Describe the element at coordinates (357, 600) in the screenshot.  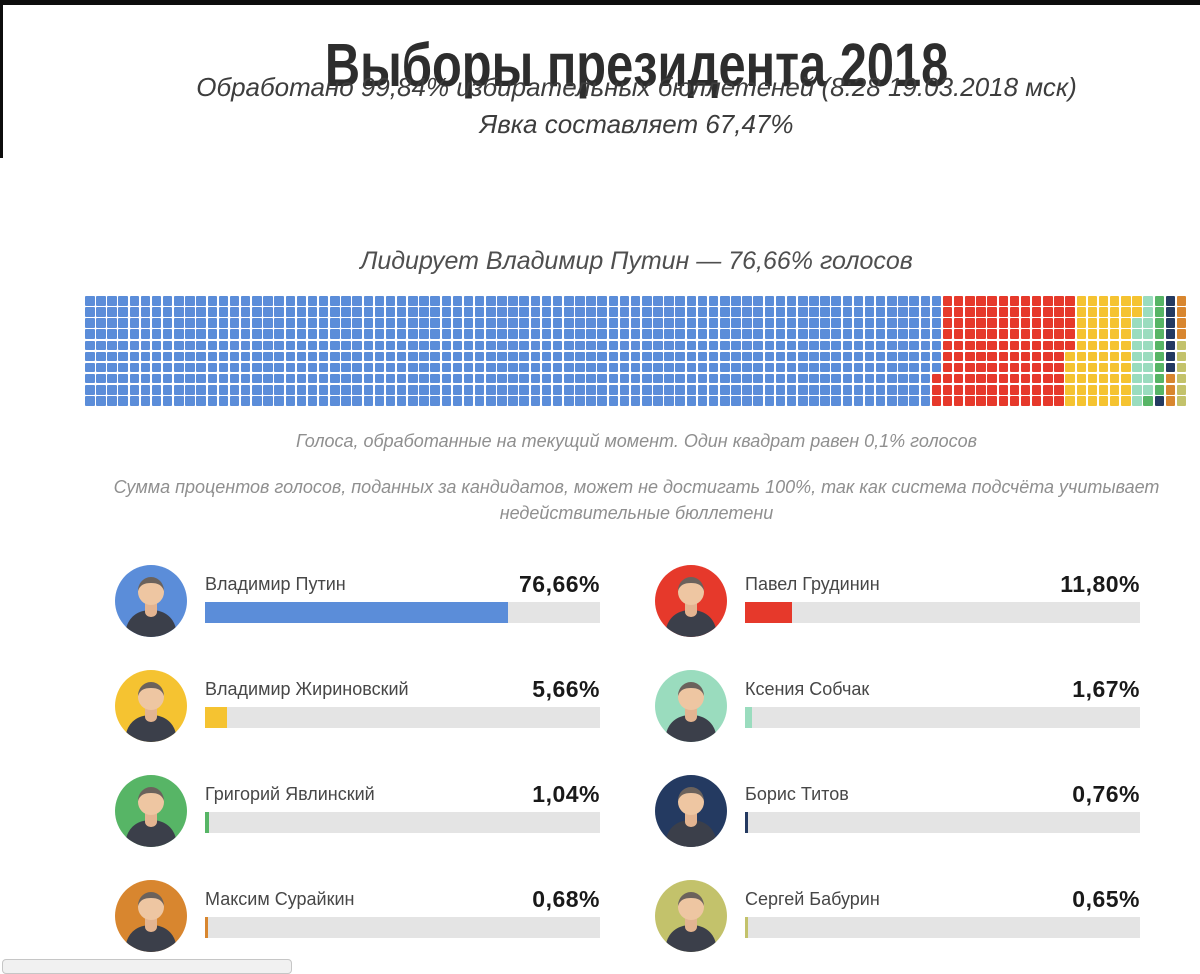
I see `candidate-card: Владимир Путин 76,66%` at that location.